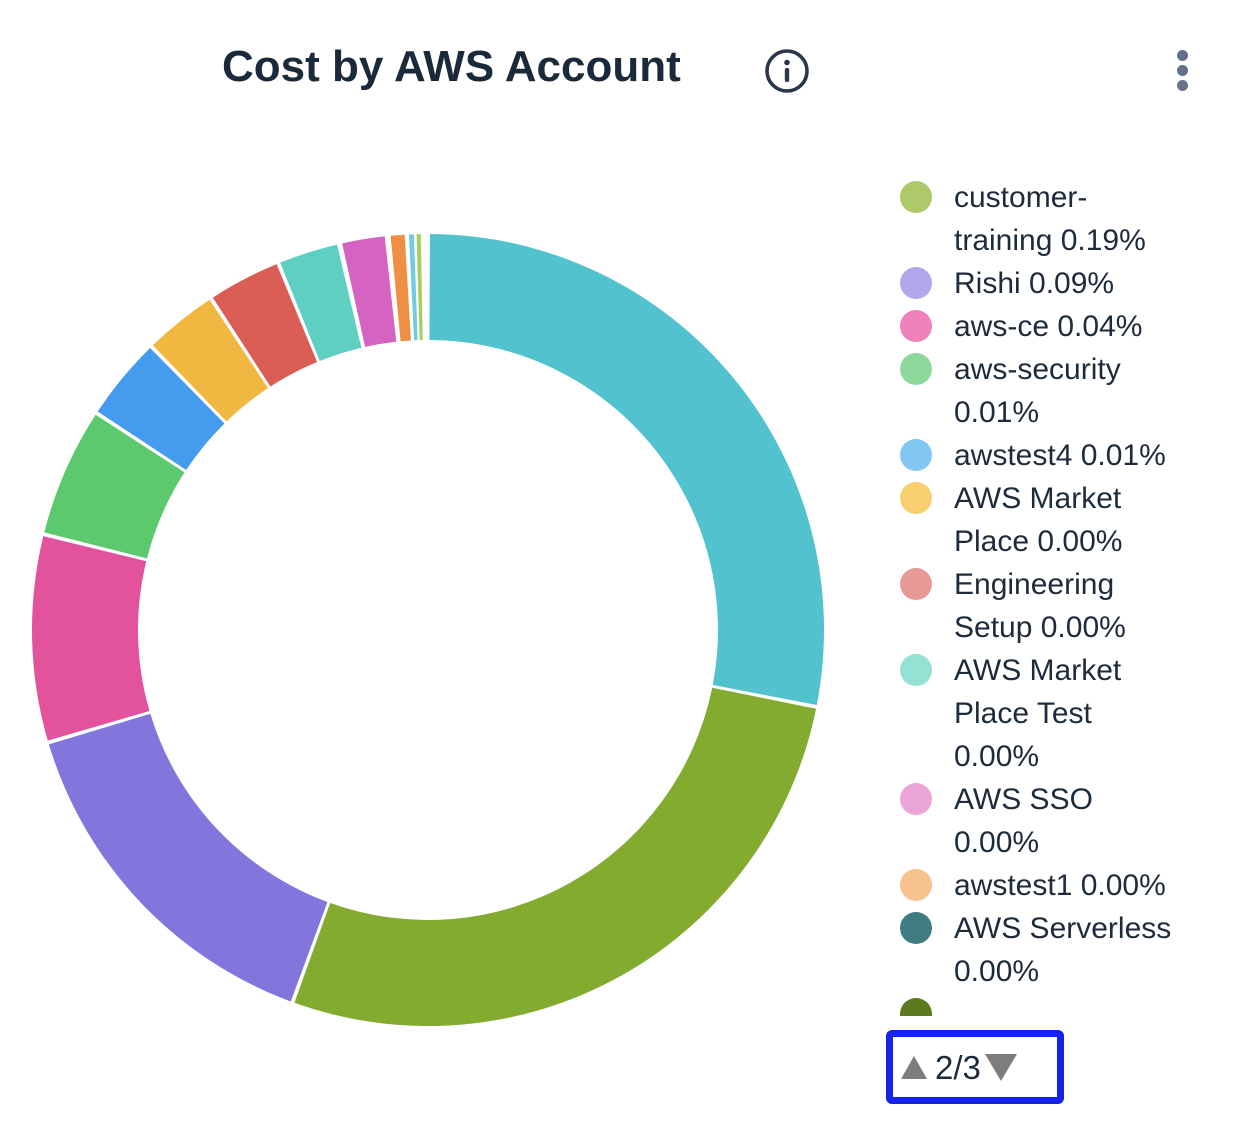  I want to click on legend-item-7: AWS Market Place Test 0.00%, so click(1056, 713).